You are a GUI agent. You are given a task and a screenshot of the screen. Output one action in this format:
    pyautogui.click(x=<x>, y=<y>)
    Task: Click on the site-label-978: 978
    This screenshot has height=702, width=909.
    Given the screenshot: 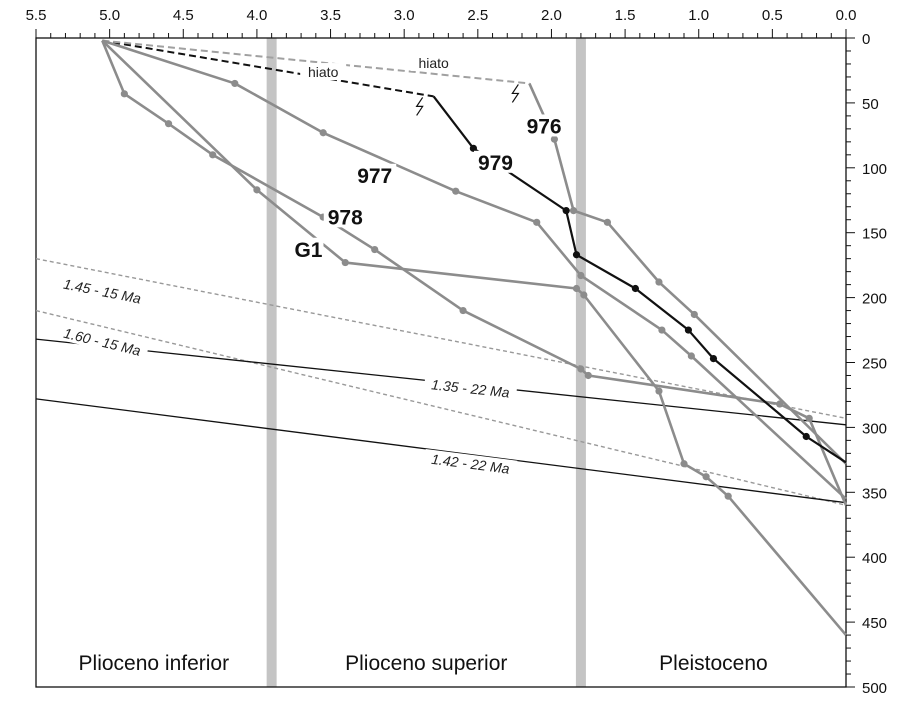 What is the action you would take?
    pyautogui.click(x=345, y=217)
    